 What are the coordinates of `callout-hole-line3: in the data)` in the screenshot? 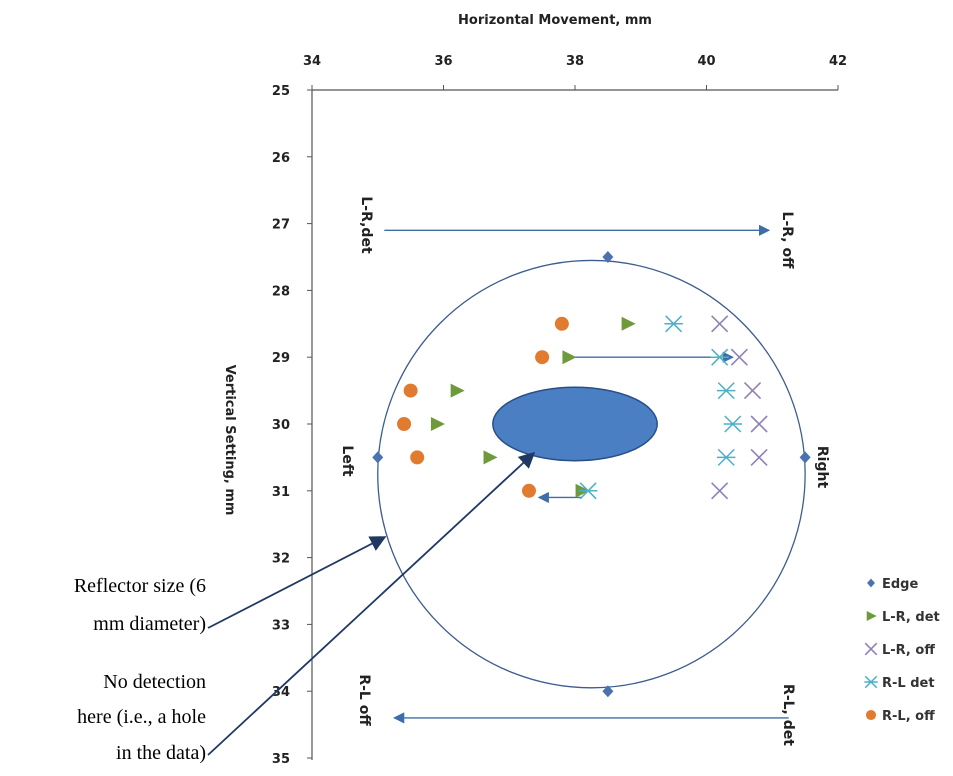 It's located at (161, 753).